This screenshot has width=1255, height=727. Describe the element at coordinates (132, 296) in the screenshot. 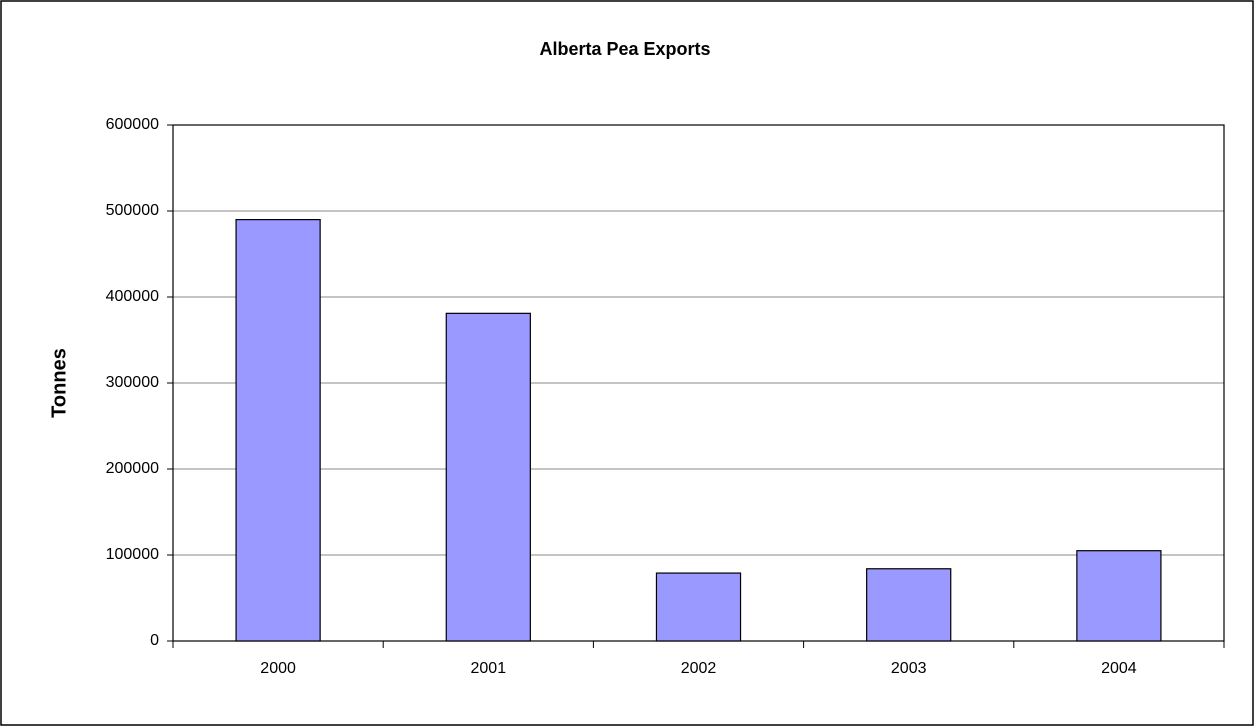

I see `y-tick-label: 400000` at that location.